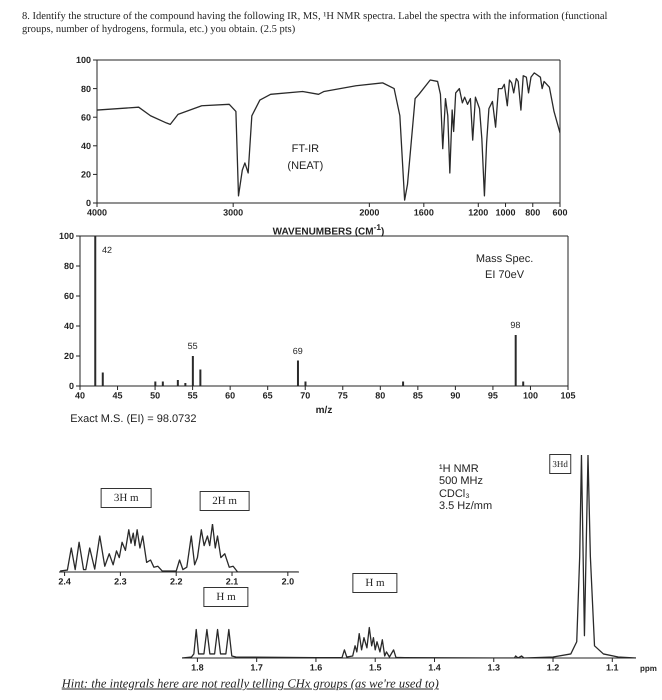 The width and height of the screenshot is (662, 700). Describe the element at coordinates (560, 212) in the screenshot. I see `x-tick-label: 600` at that location.